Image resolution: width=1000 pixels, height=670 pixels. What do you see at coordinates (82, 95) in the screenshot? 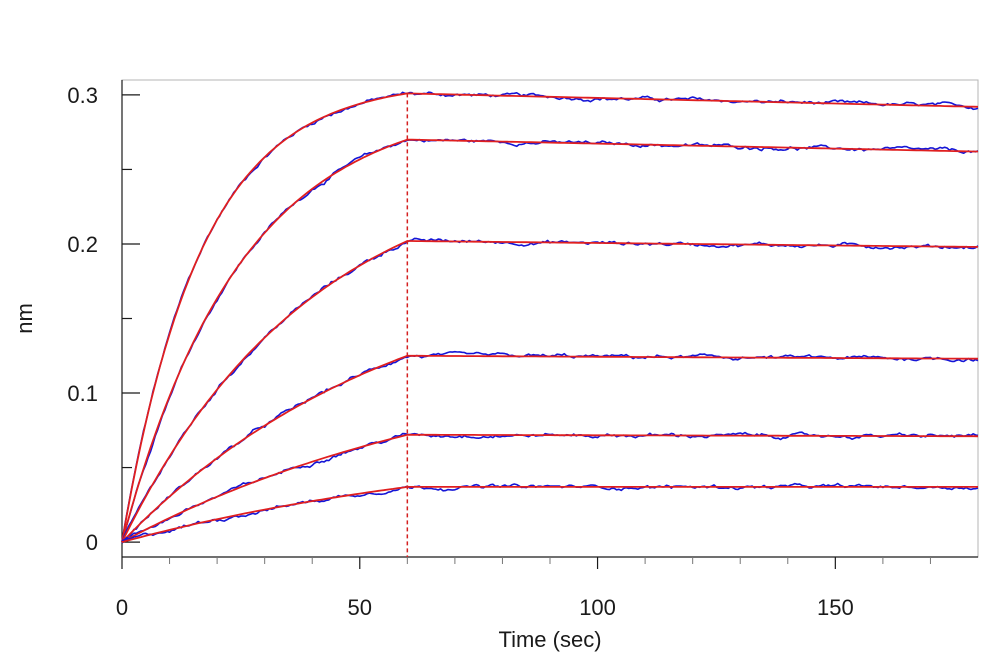
I see `y-tick-label: 0.3` at bounding box center [82, 95].